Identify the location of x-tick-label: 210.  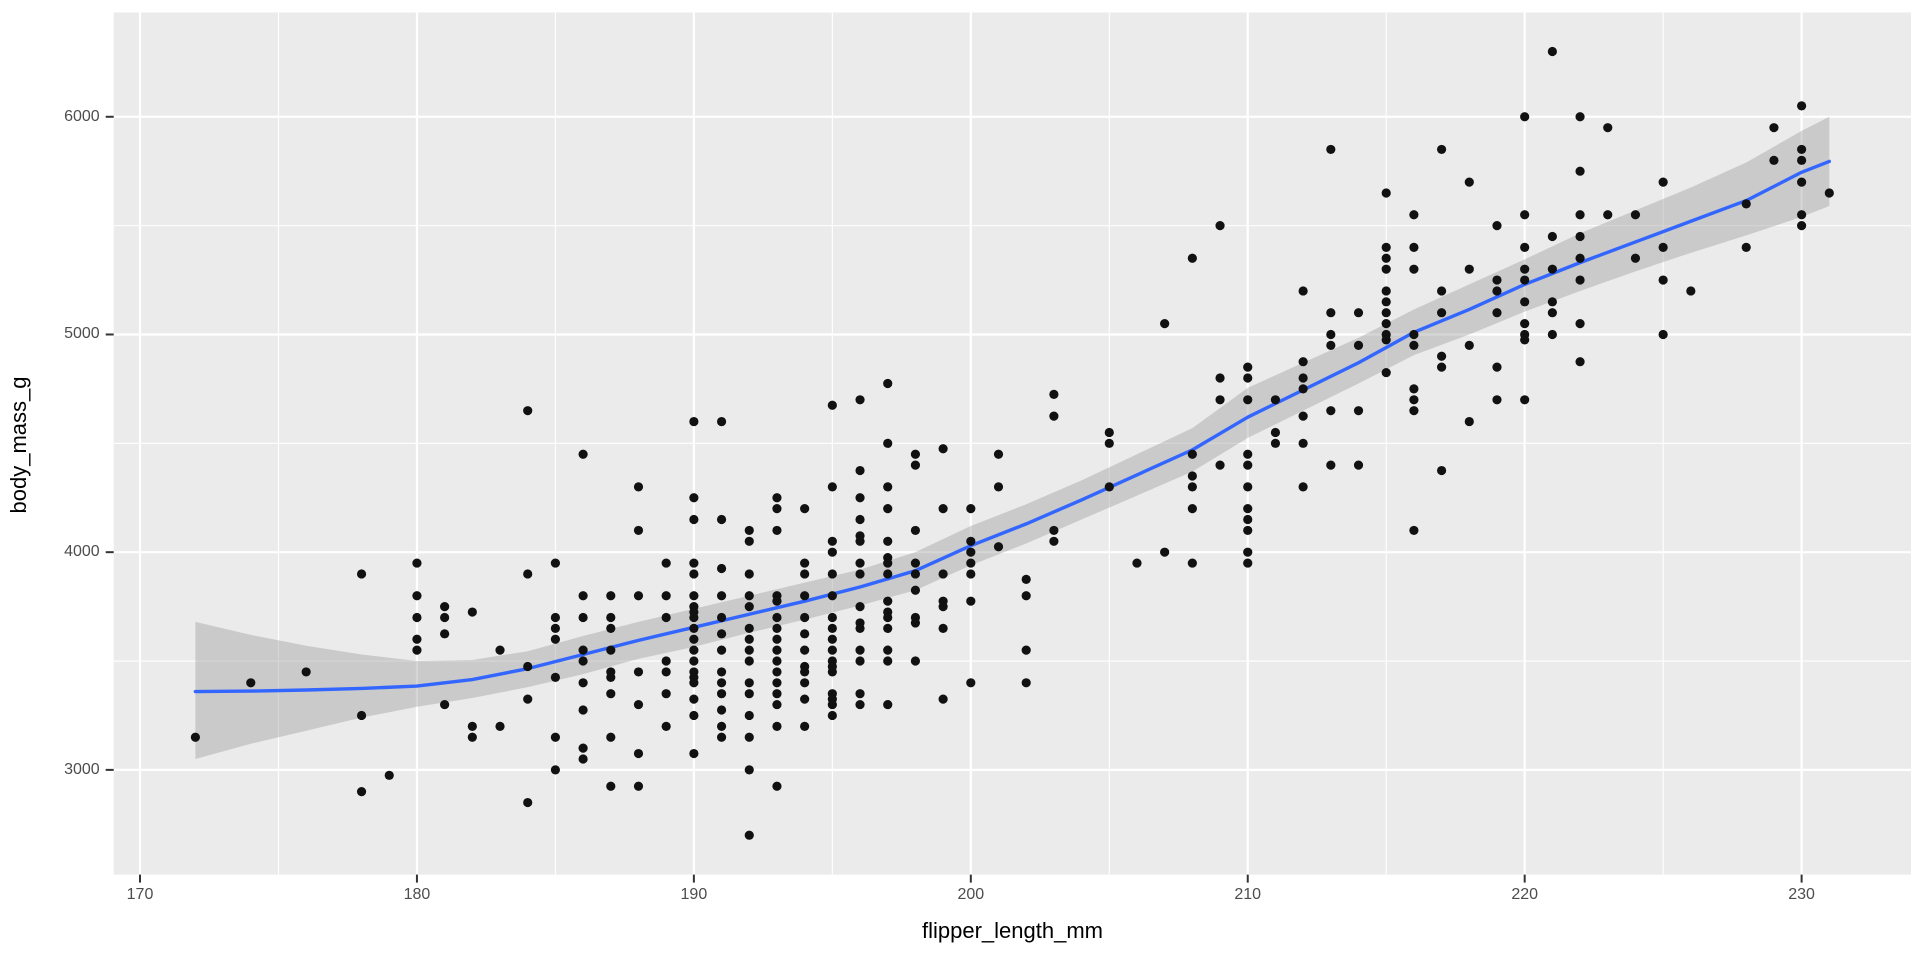
(1248, 894).